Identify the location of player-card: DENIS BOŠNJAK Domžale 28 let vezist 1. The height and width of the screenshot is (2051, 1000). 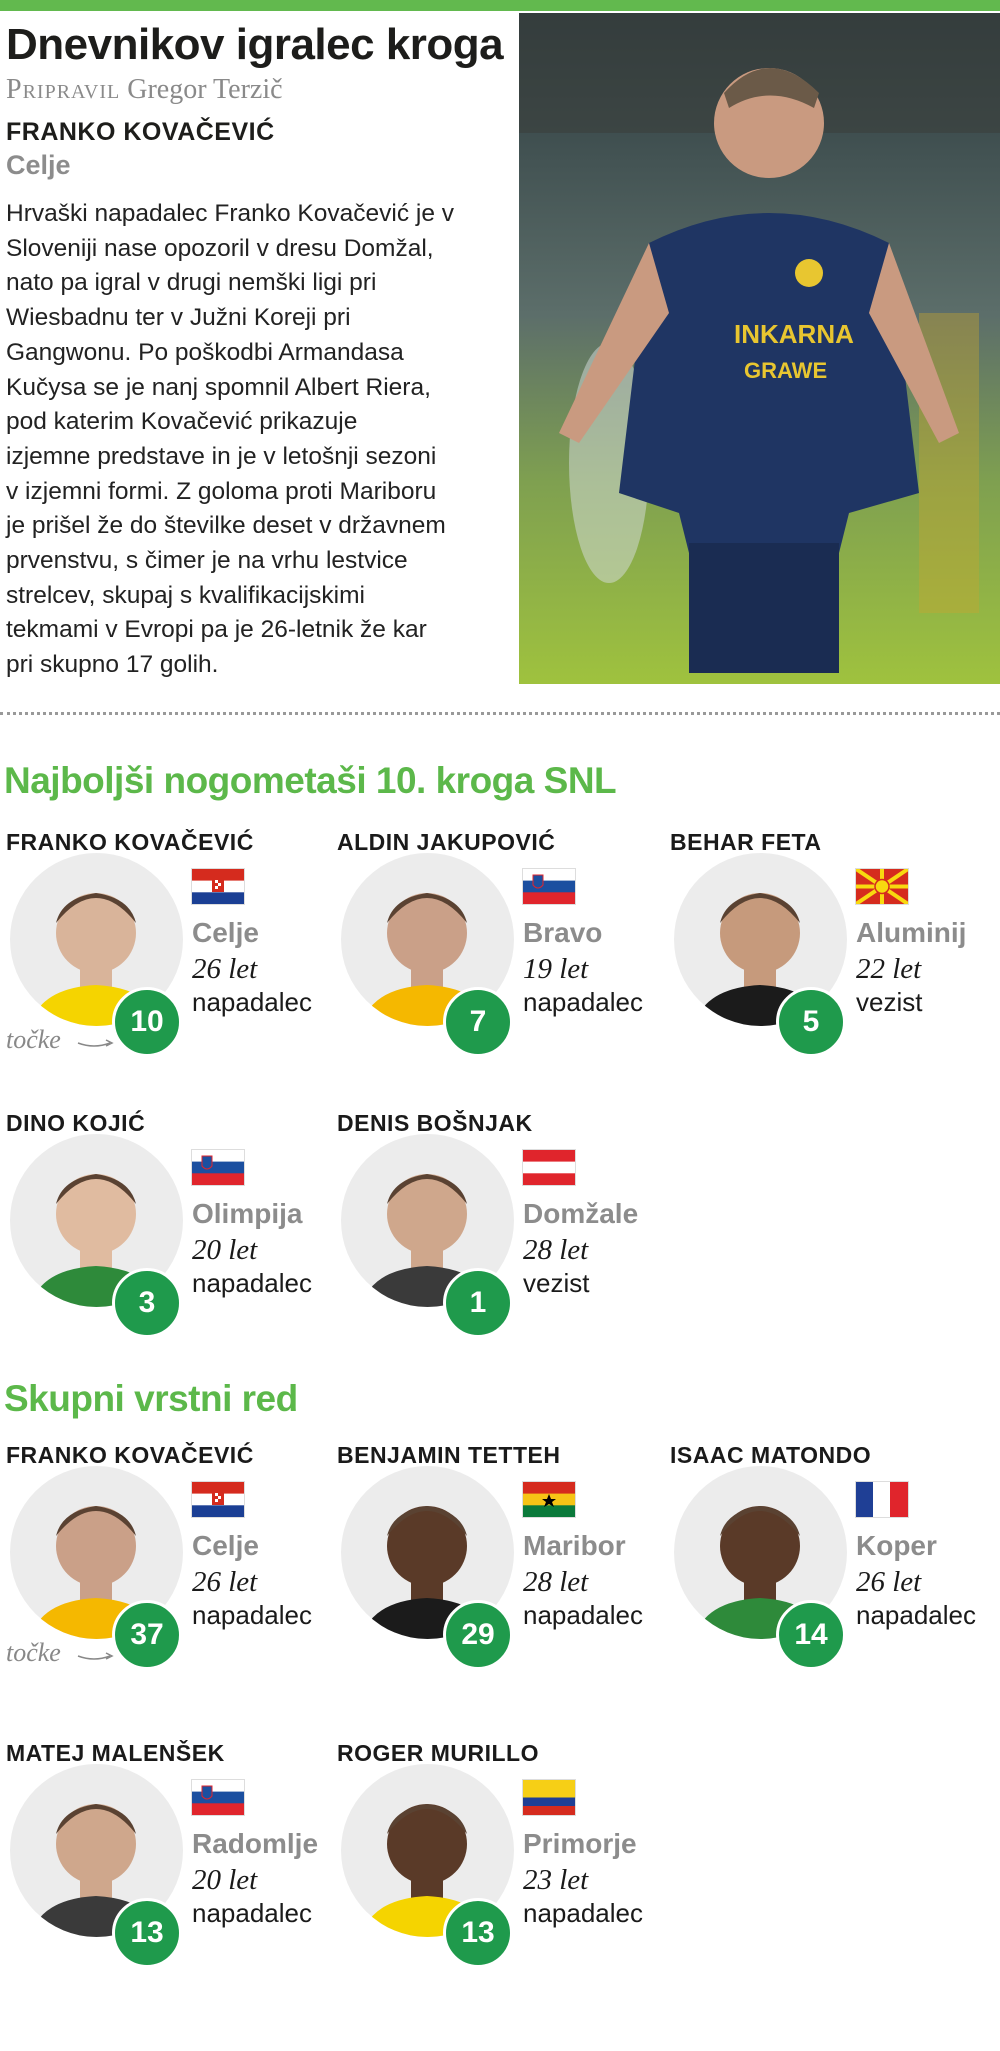
(497, 1240).